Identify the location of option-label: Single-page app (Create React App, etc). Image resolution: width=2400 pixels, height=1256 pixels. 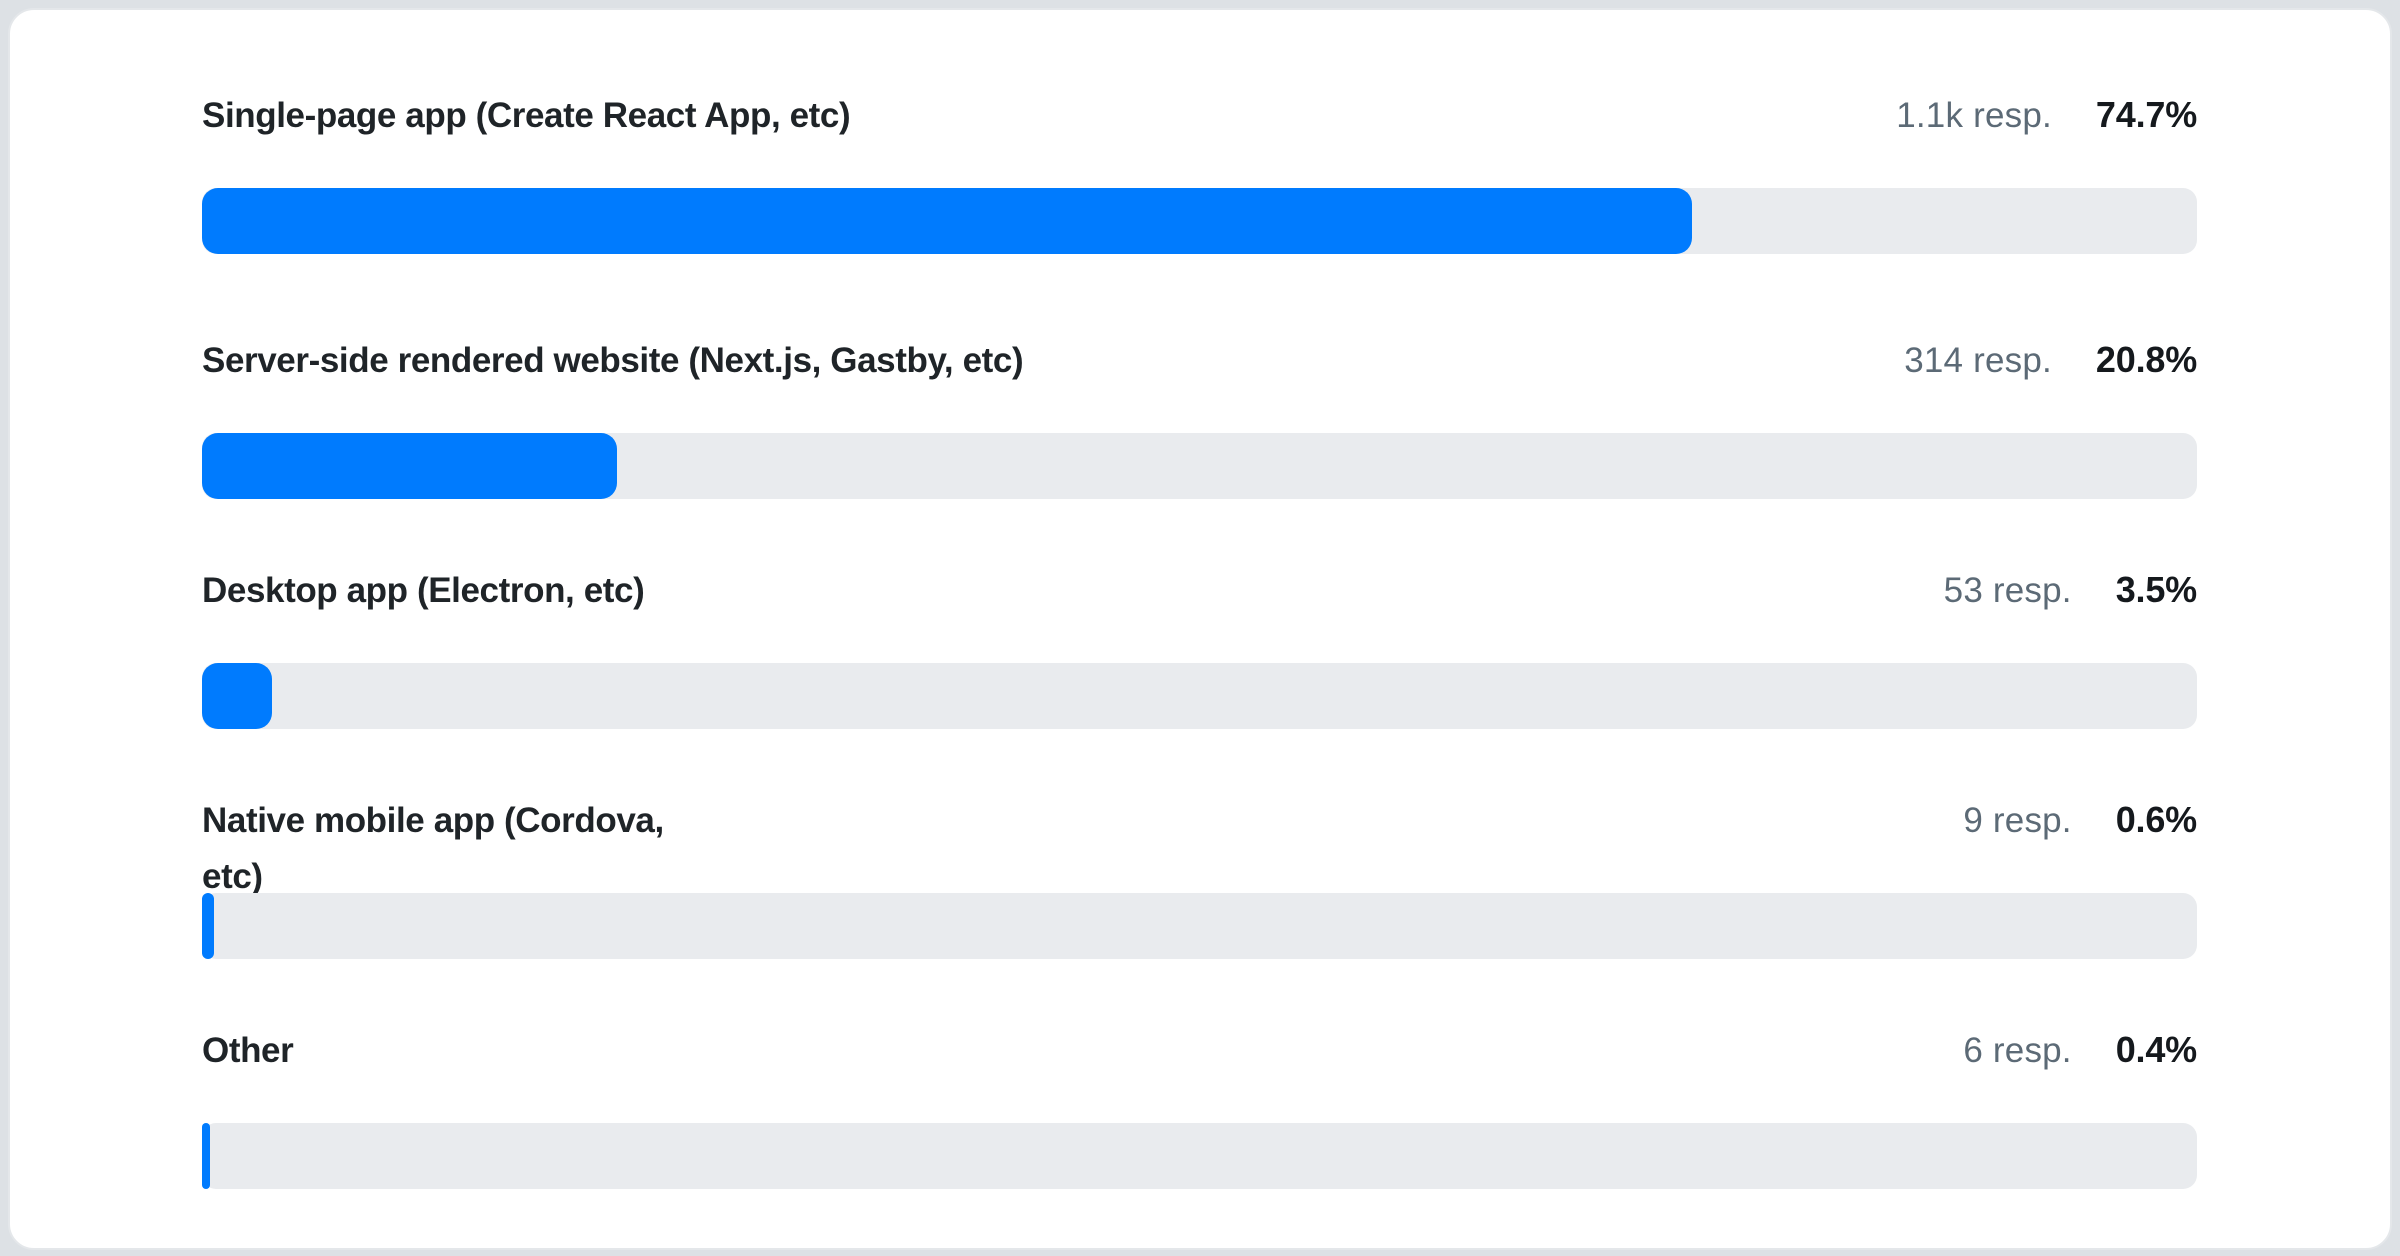
(526, 115).